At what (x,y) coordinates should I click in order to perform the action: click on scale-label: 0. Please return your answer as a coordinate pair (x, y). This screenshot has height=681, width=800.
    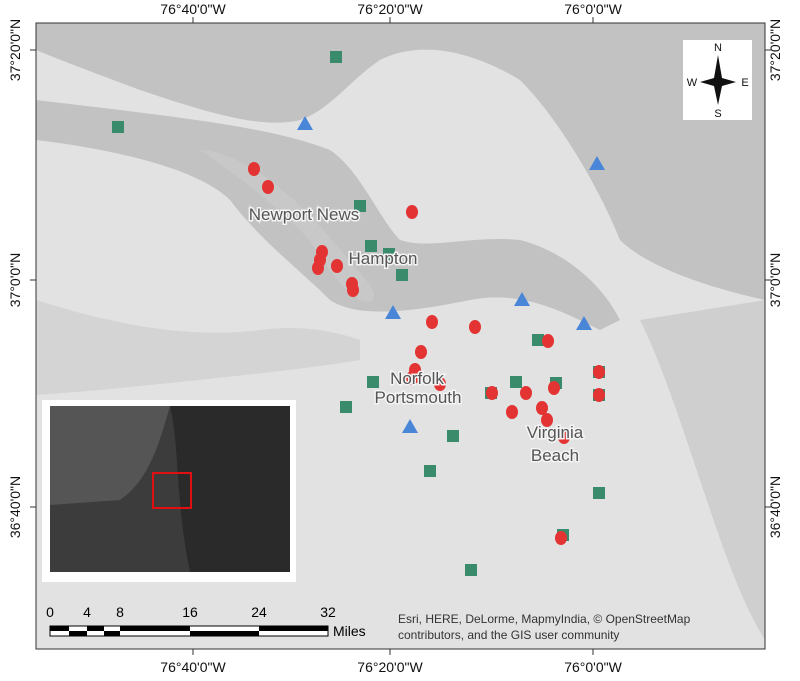
    Looking at the image, I should click on (50, 612).